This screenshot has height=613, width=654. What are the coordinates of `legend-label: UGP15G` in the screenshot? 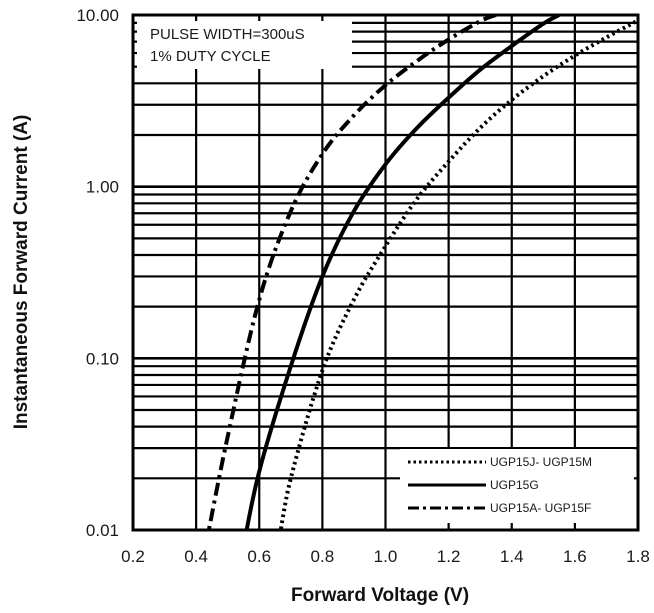 It's located at (514, 485).